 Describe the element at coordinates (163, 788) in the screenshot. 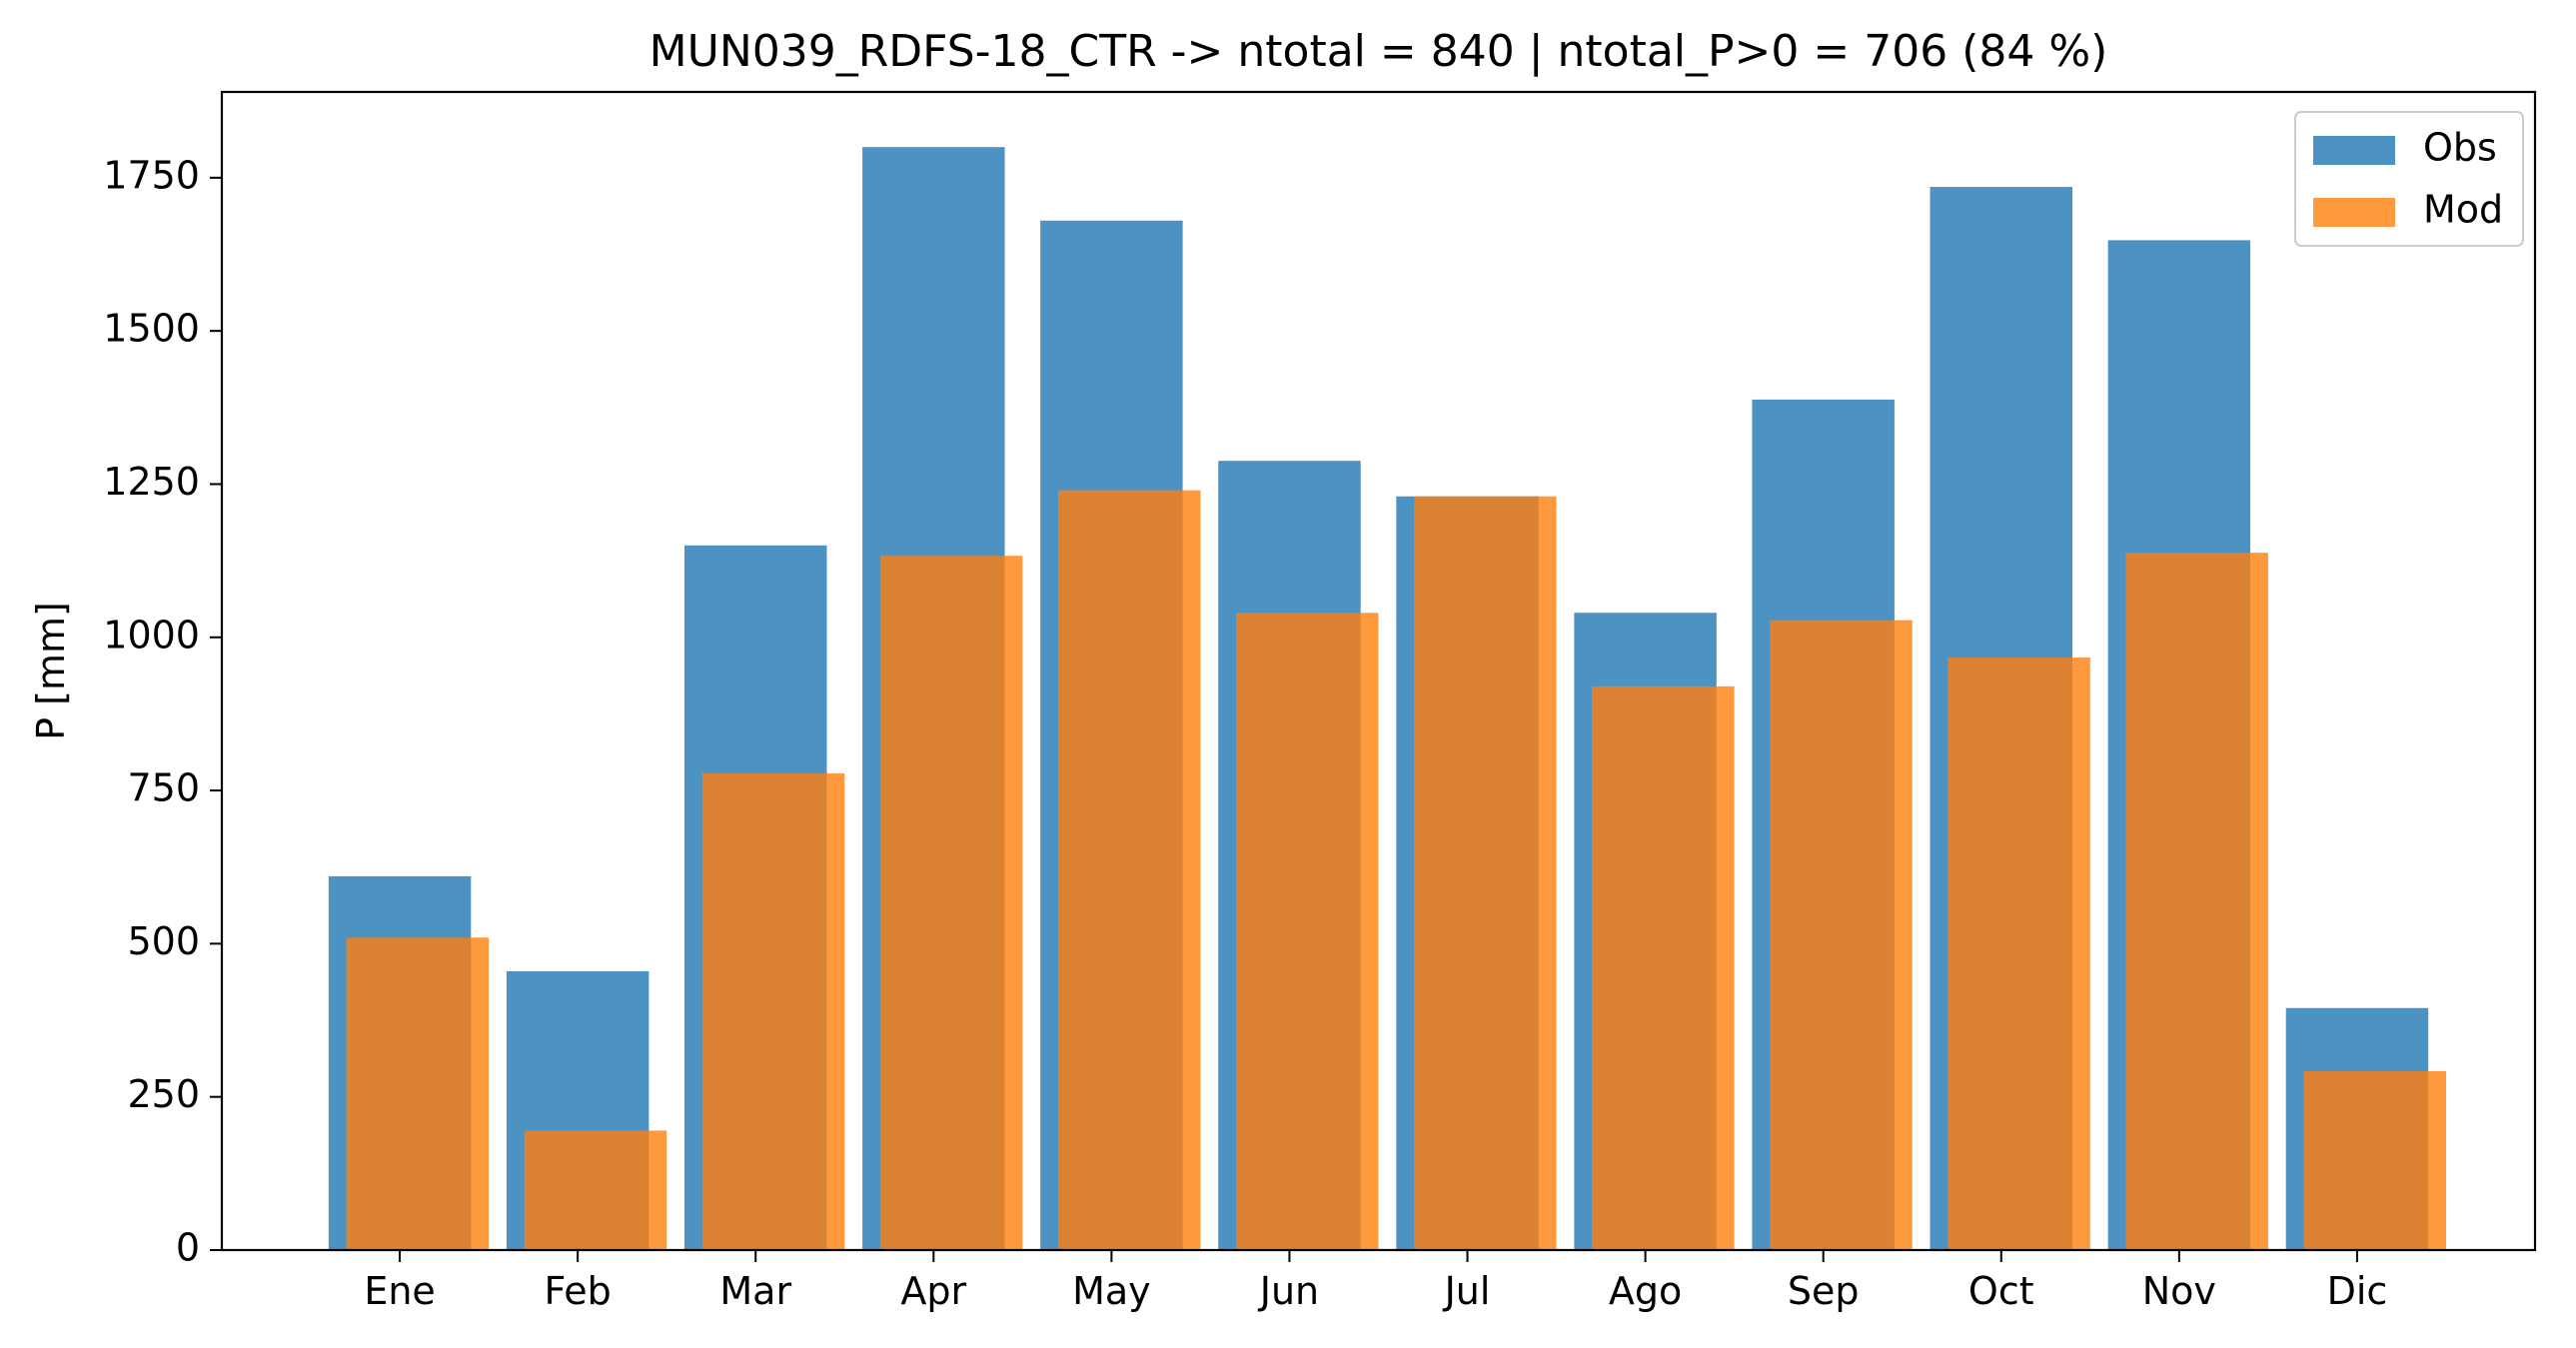

I see `y-tick-label: 750` at that location.